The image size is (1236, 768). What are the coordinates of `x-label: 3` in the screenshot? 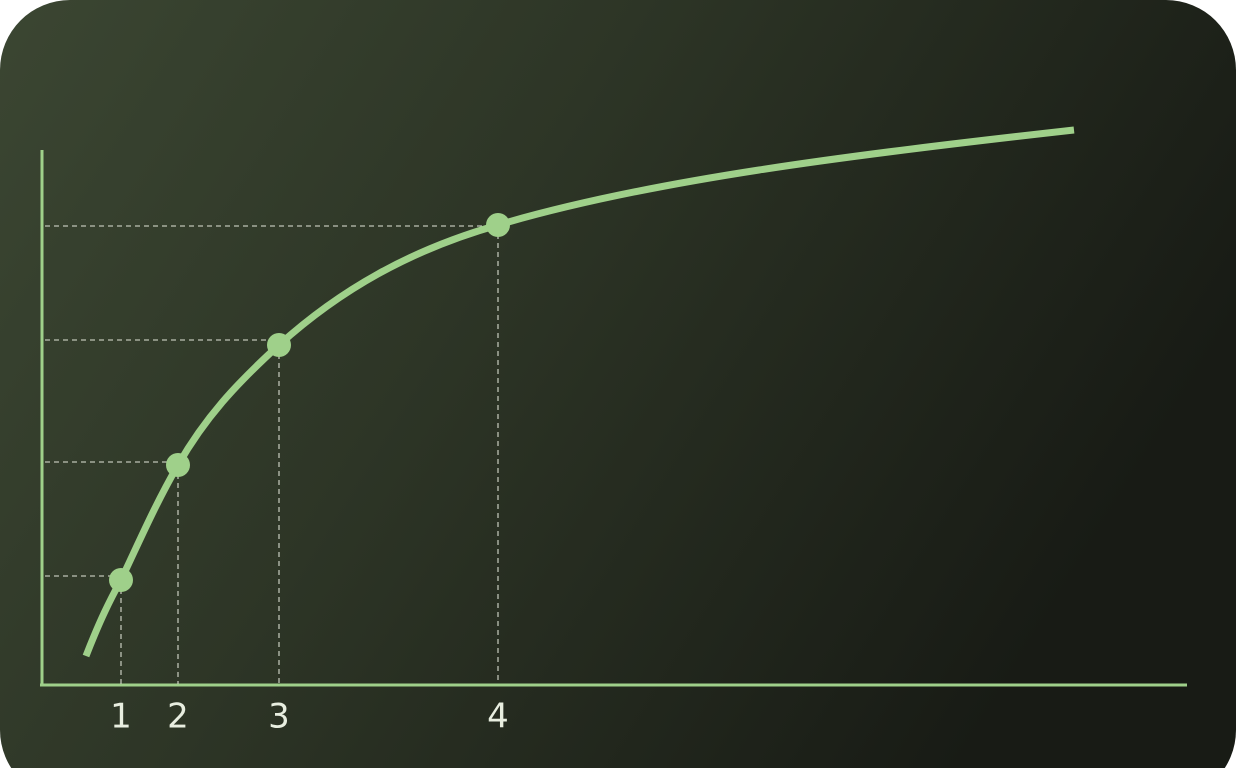 It's located at (279, 717).